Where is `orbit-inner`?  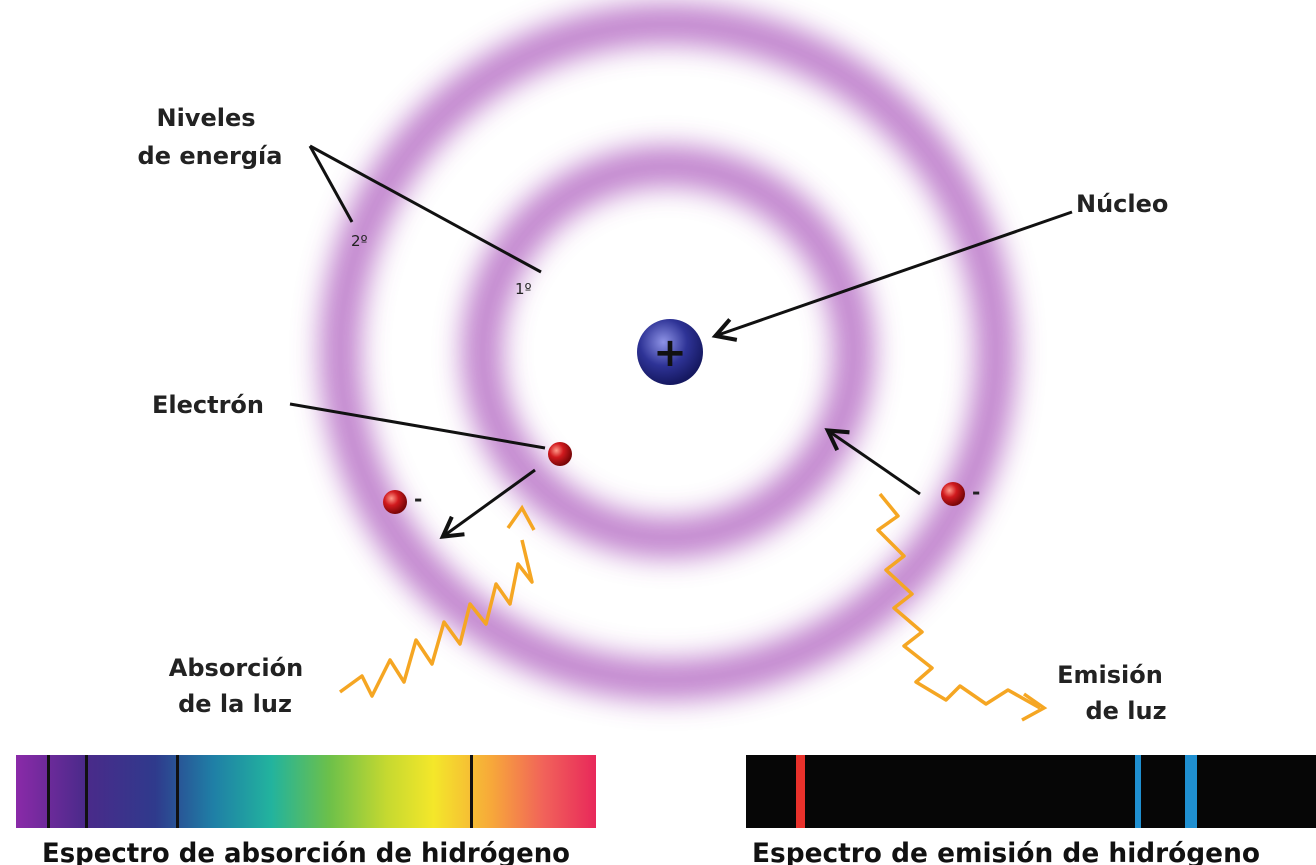 orbit-inner is located at coordinates (668, 352).